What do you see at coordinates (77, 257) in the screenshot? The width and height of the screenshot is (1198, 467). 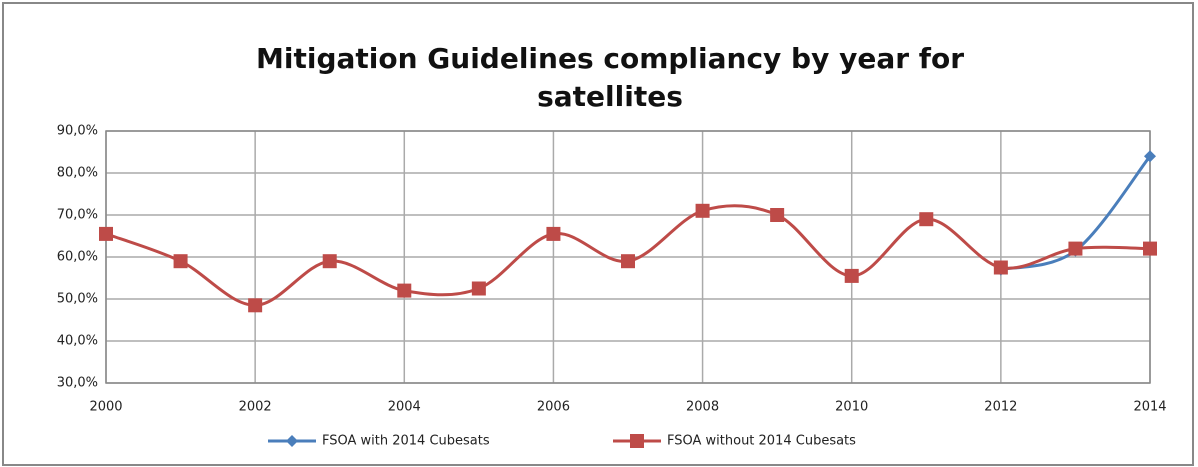 I see `y-tick-label: 60,0%` at bounding box center [77, 257].